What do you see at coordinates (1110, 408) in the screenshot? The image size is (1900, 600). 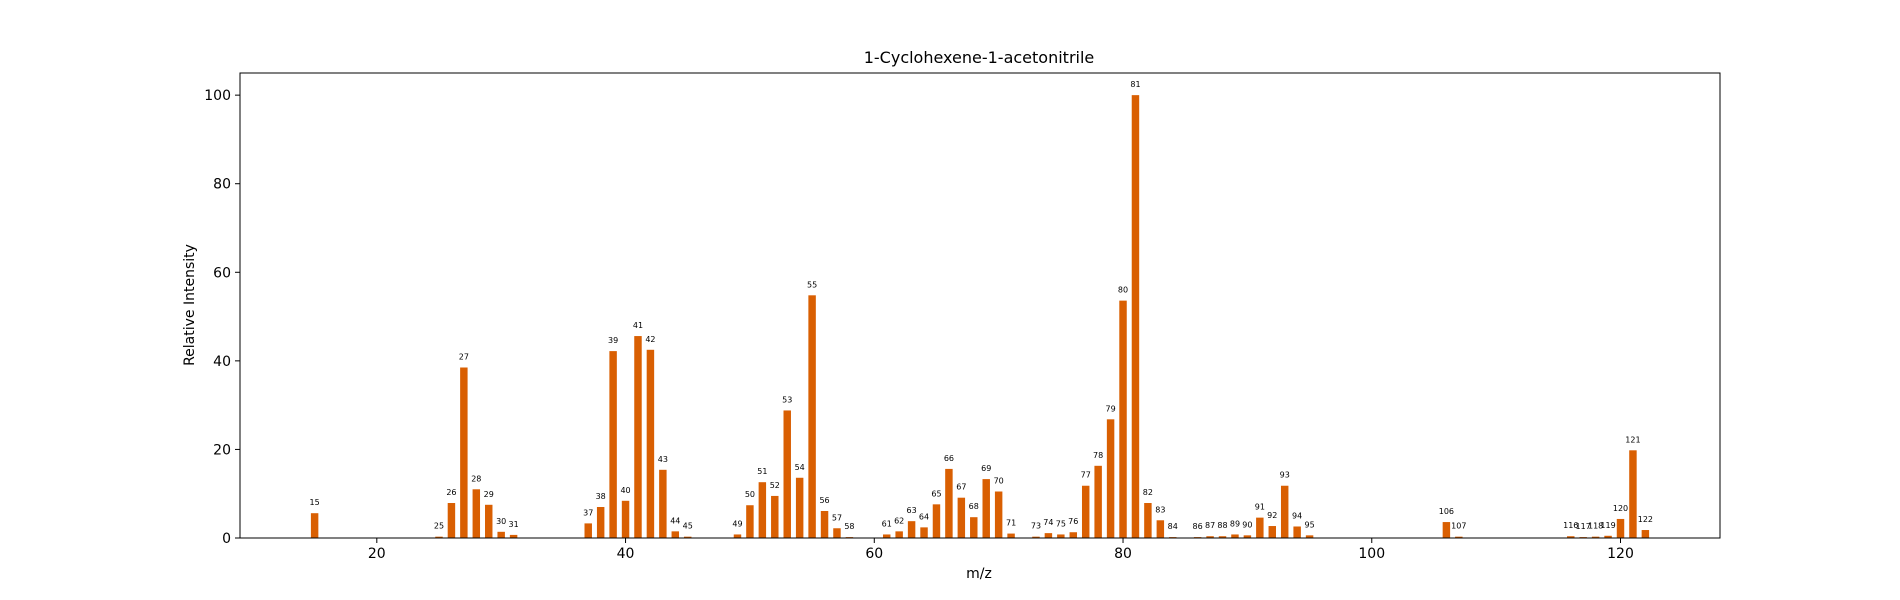 I see `bar-label-mz-79: 79` at bounding box center [1110, 408].